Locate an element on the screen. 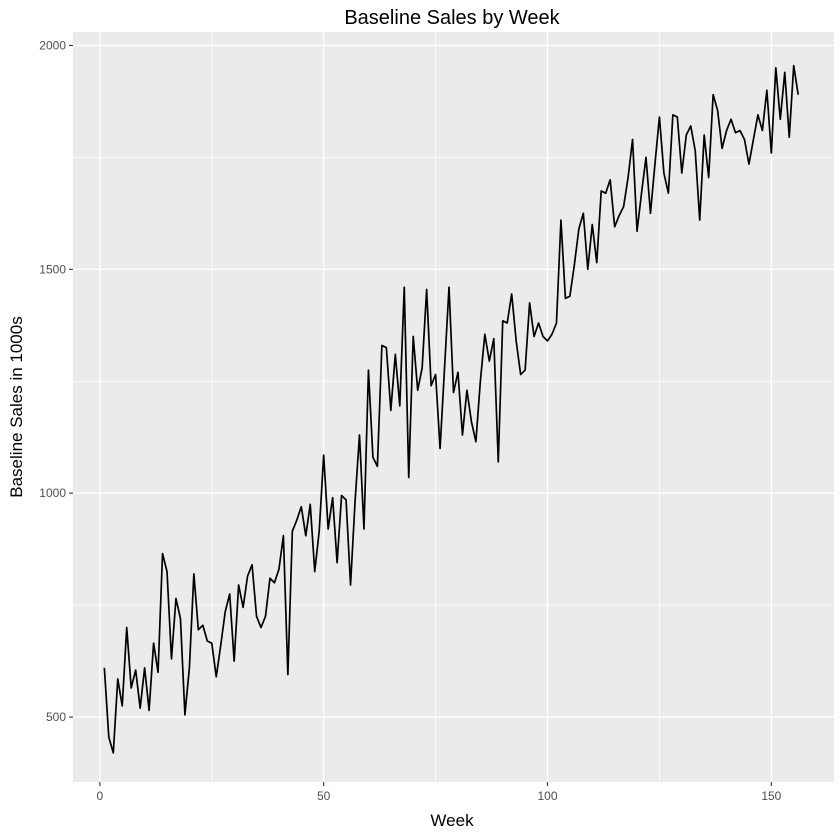 The width and height of the screenshot is (840, 840). y-tick-label: 500 is located at coordinates (56, 717).